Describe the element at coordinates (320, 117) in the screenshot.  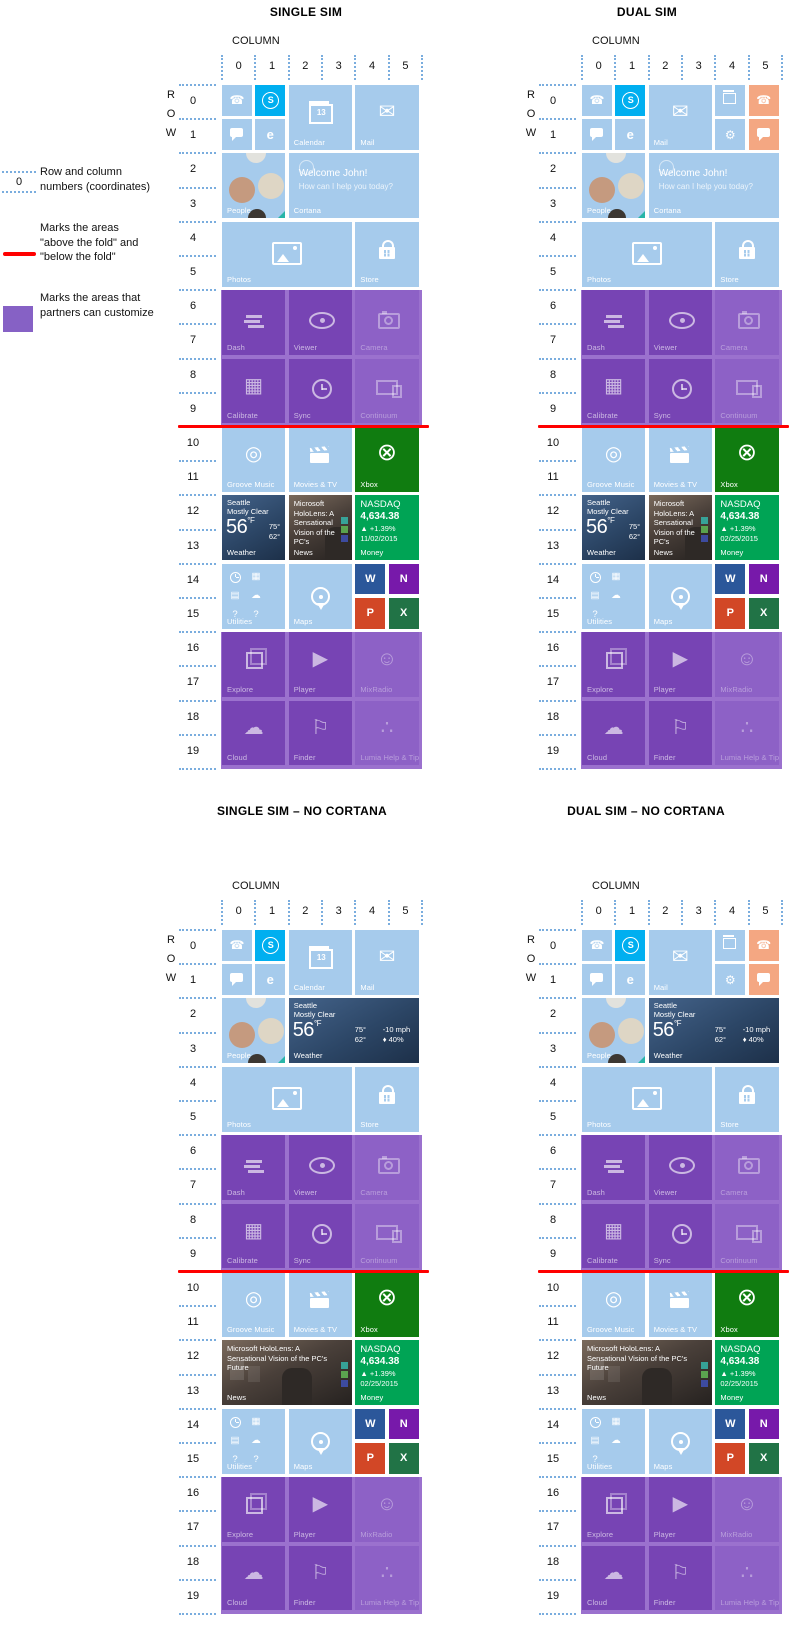
I see `tile-calendar: 13 Calendar` at that location.